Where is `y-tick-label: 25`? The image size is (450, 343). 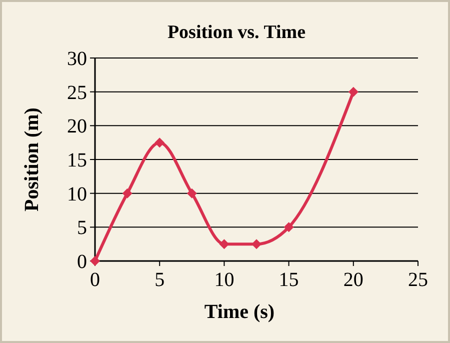
y-tick-label: 25 is located at coordinates (77, 93).